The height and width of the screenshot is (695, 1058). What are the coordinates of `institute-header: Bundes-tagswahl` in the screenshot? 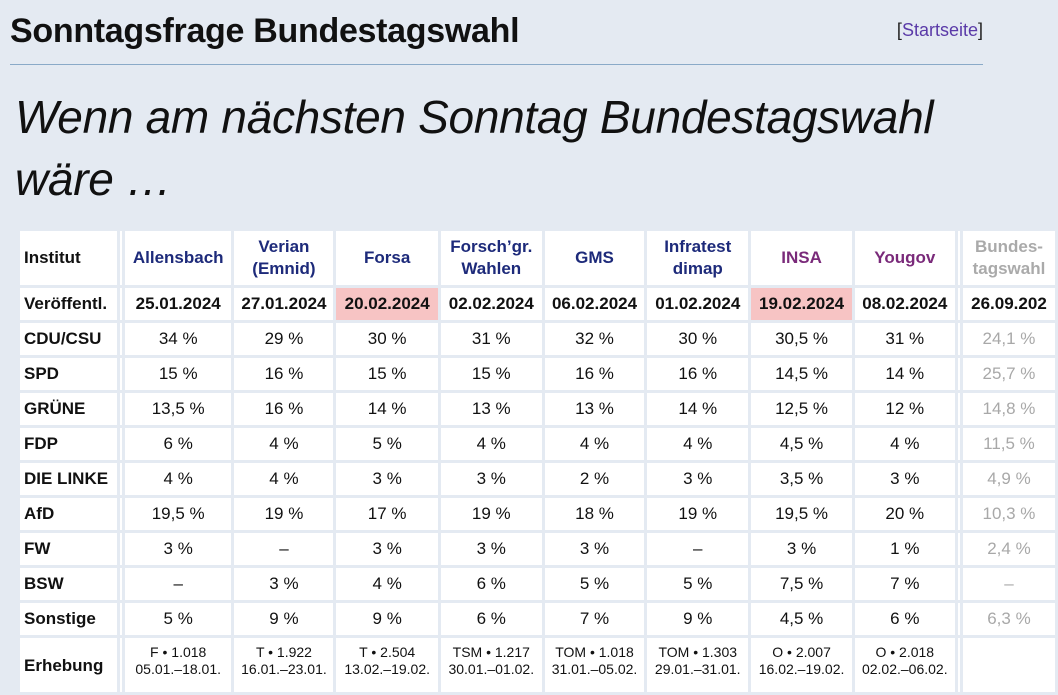 It's located at (1008, 258).